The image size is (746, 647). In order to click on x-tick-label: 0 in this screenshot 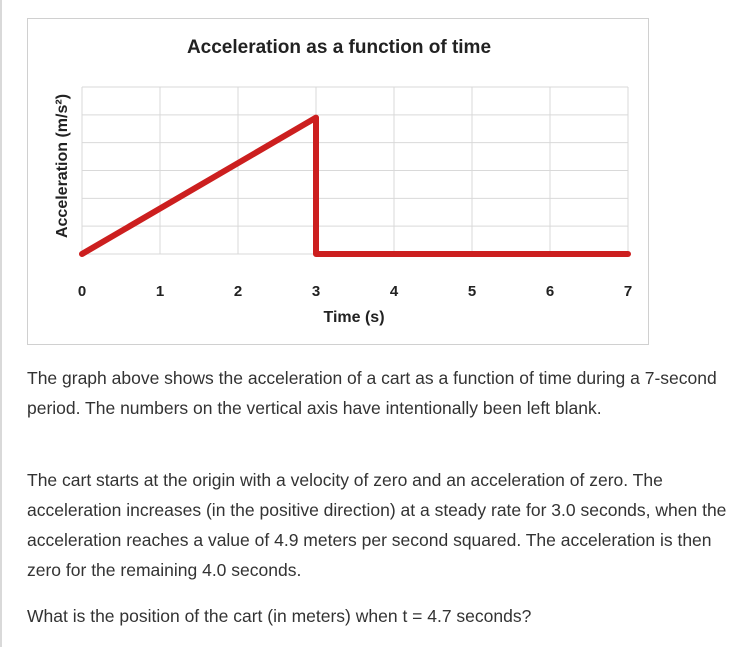, I will do `click(82, 291)`.